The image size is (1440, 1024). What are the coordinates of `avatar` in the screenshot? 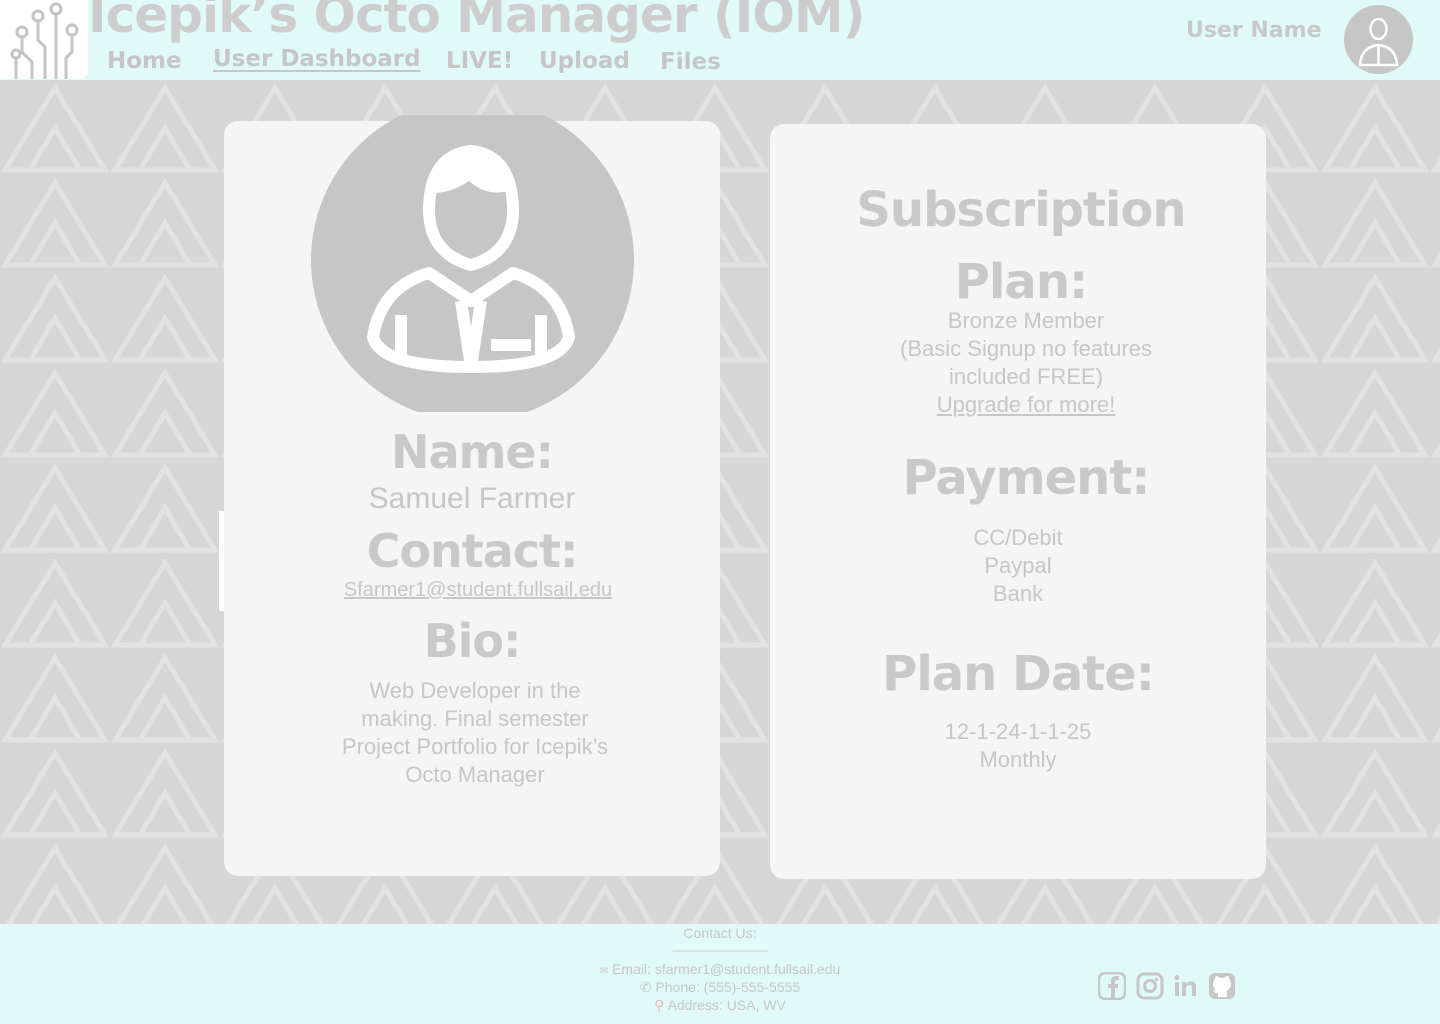 It's located at (1378, 39).